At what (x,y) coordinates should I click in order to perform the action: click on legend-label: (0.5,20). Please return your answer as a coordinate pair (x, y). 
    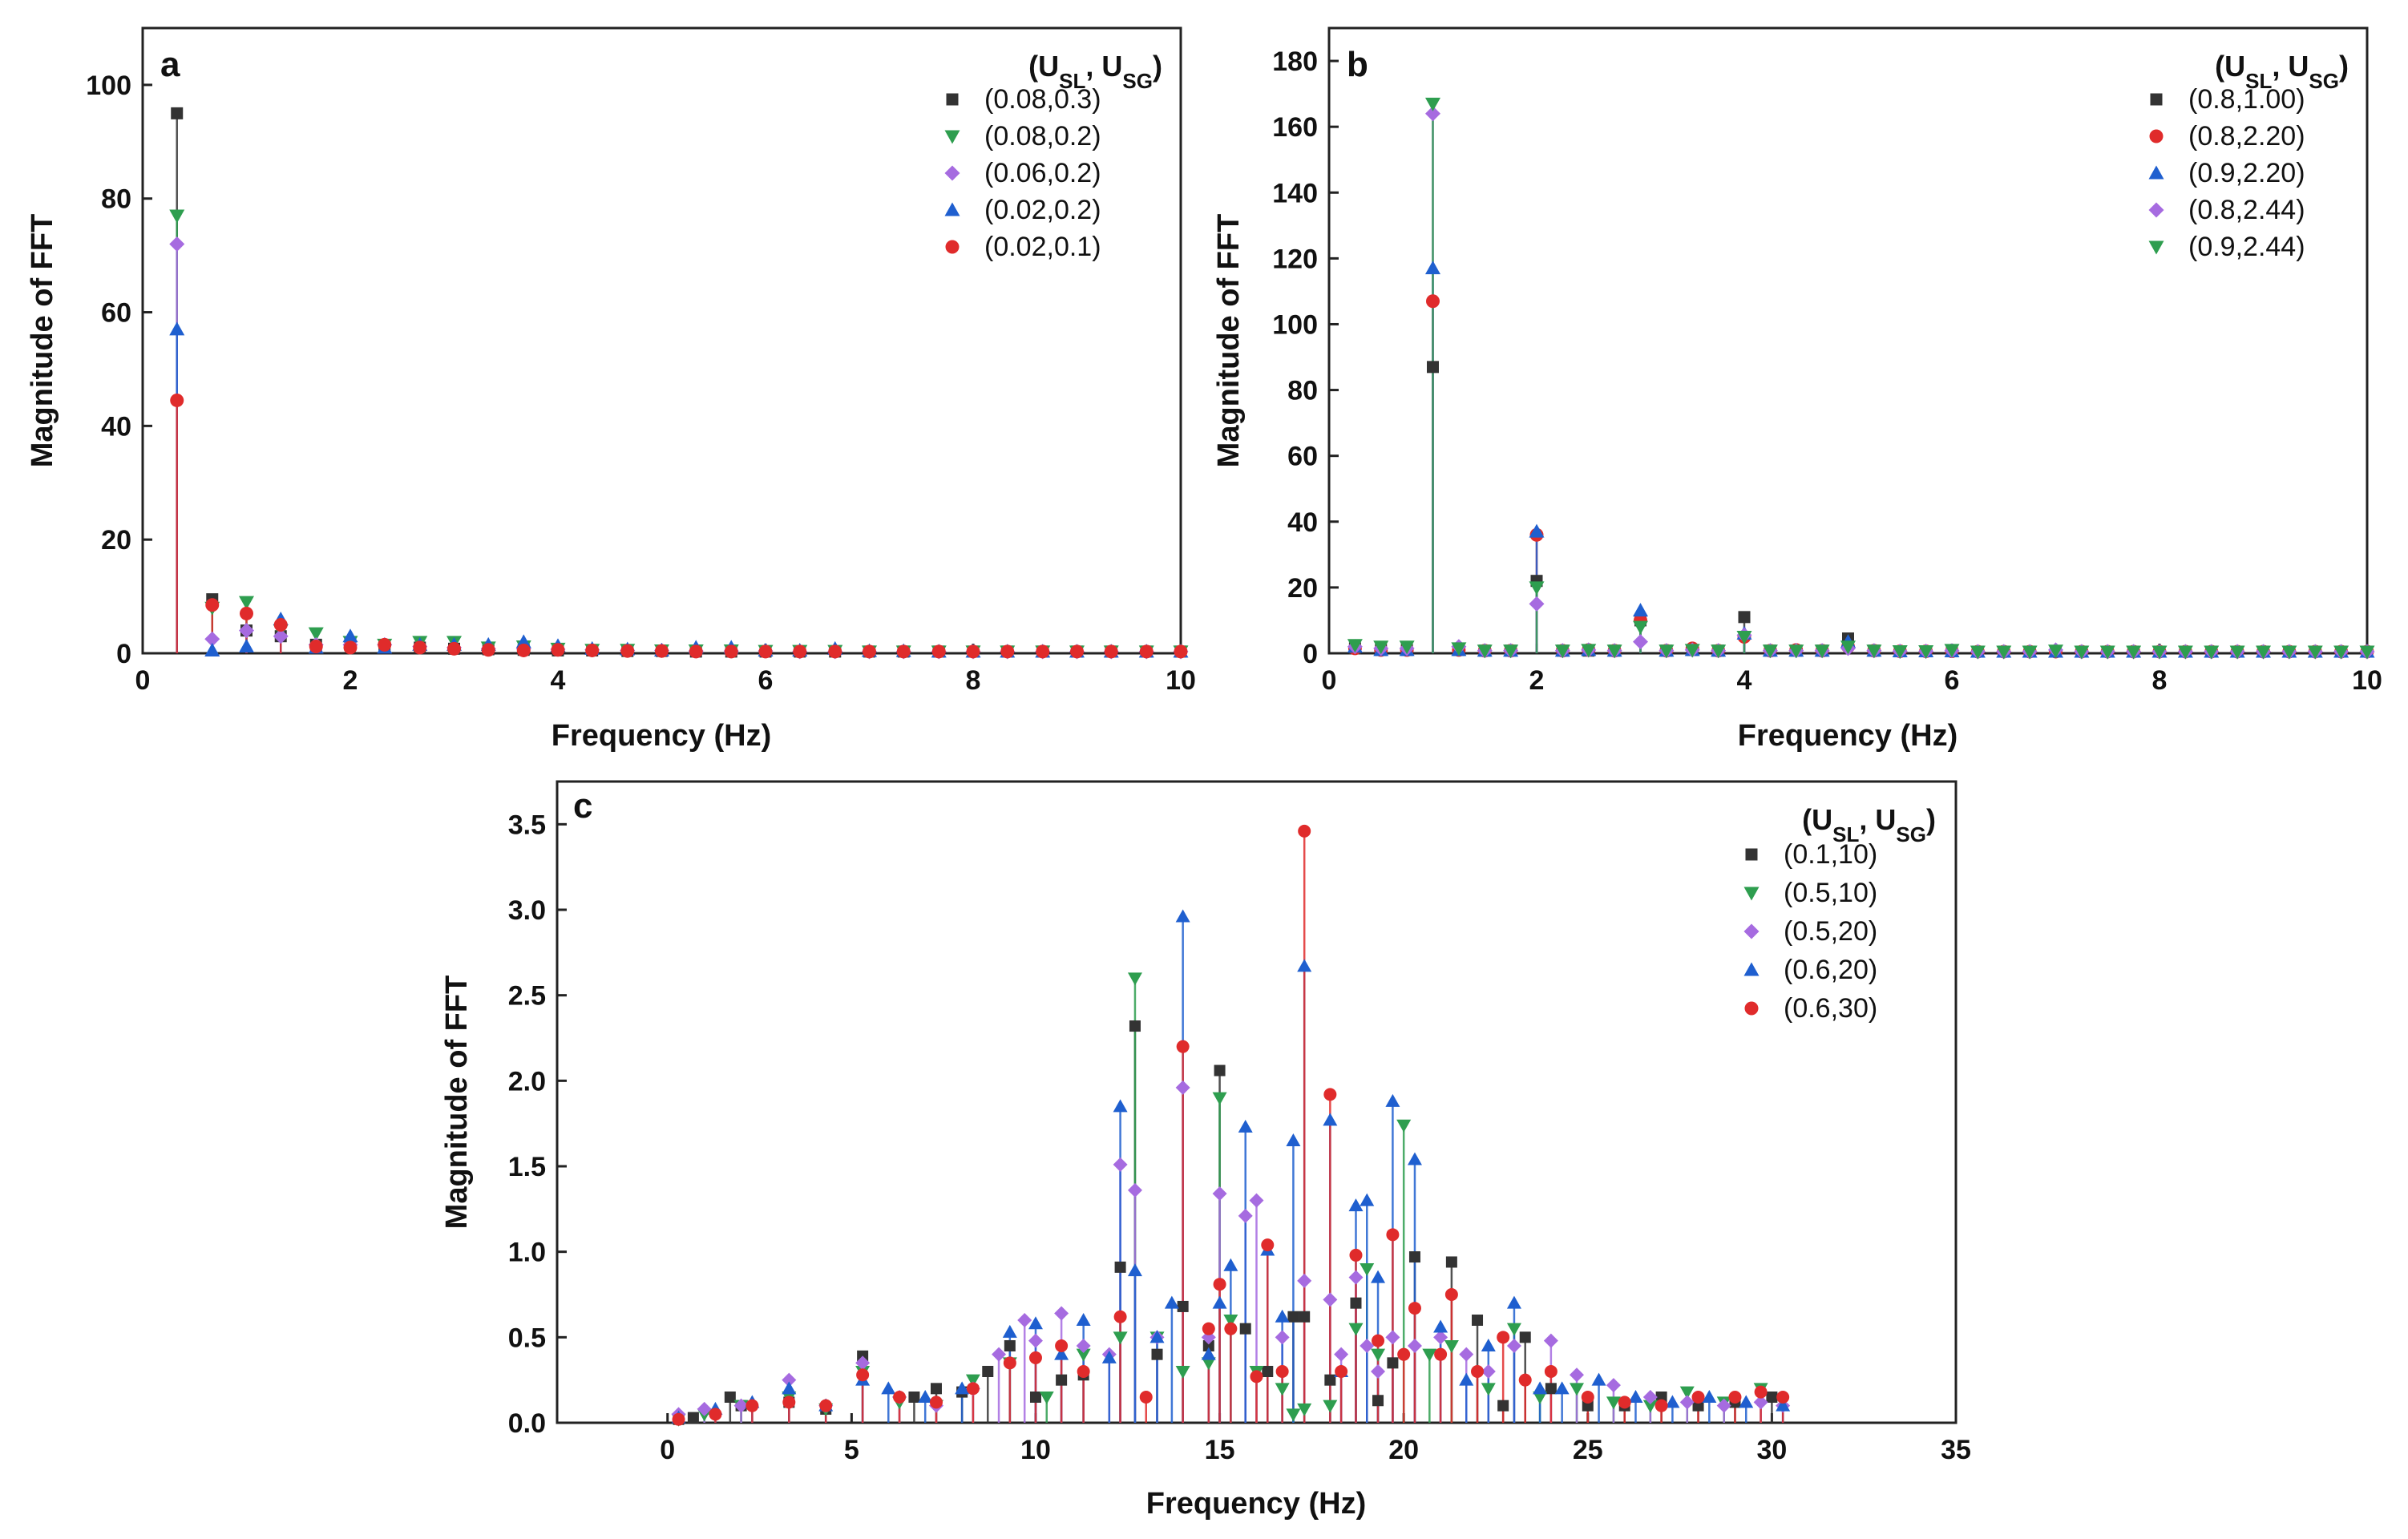
    Looking at the image, I should click on (1830, 931).